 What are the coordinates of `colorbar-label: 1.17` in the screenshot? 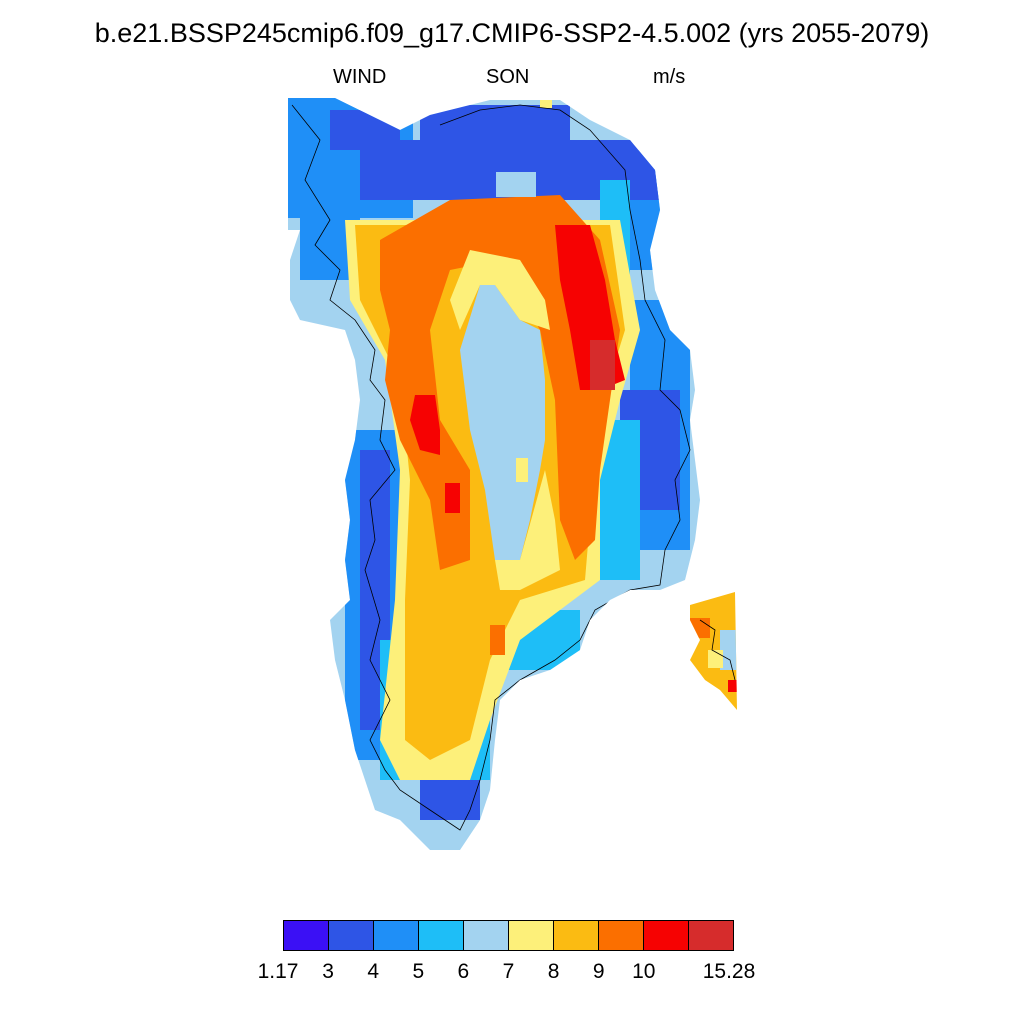 It's located at (278, 971).